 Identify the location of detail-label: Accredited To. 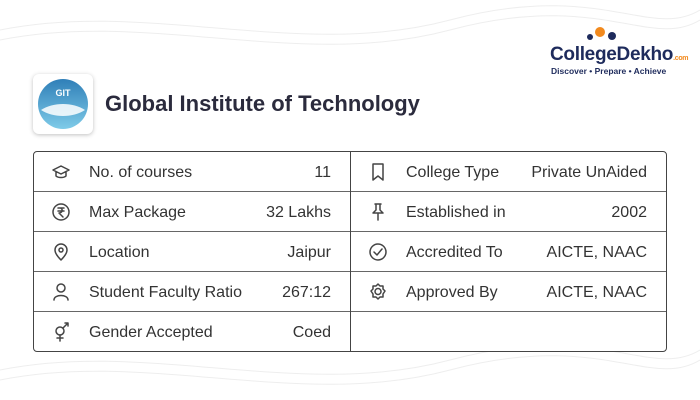
(454, 252).